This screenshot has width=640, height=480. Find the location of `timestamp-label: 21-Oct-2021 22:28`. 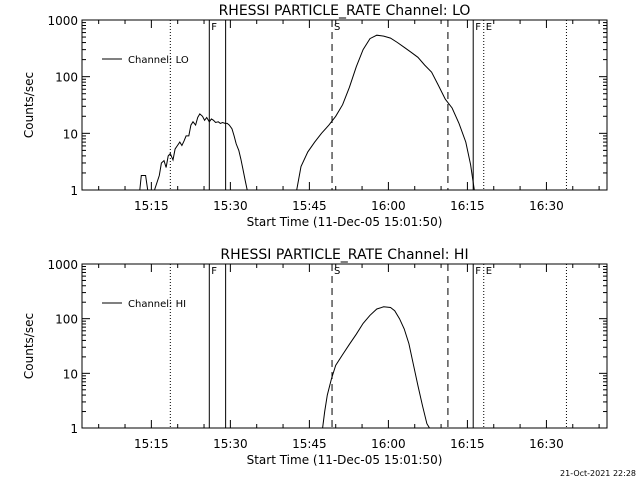

timestamp-label: 21-Oct-2021 22:28 is located at coordinates (598, 473).